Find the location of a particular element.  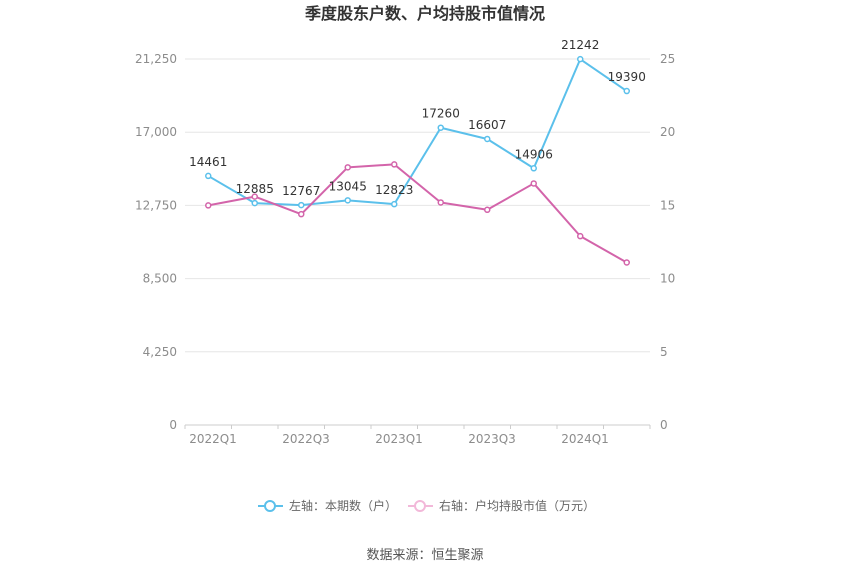

right-tick-label: 5 is located at coordinates (664, 352).